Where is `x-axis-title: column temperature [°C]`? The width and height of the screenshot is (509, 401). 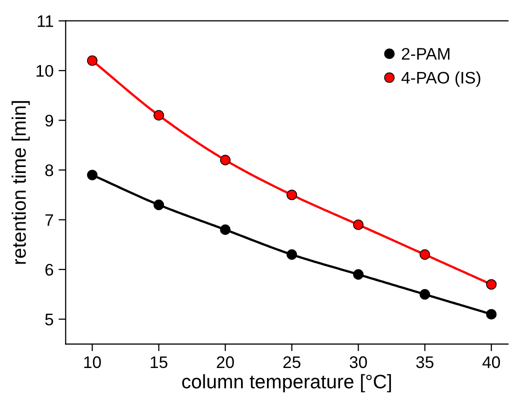
x-axis-title: column temperature [°C] is located at coordinates (286, 383).